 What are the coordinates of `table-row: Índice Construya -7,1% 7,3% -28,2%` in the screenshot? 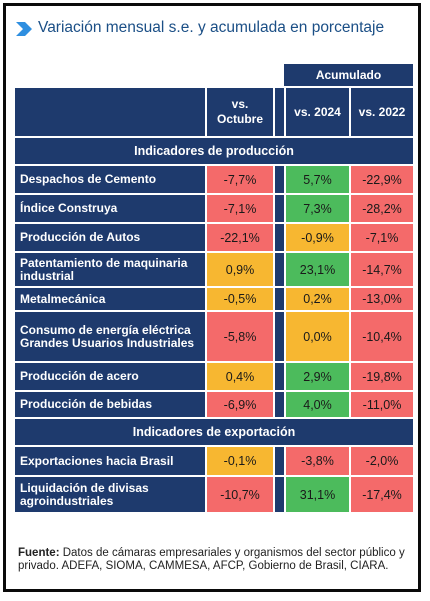 It's located at (214, 209).